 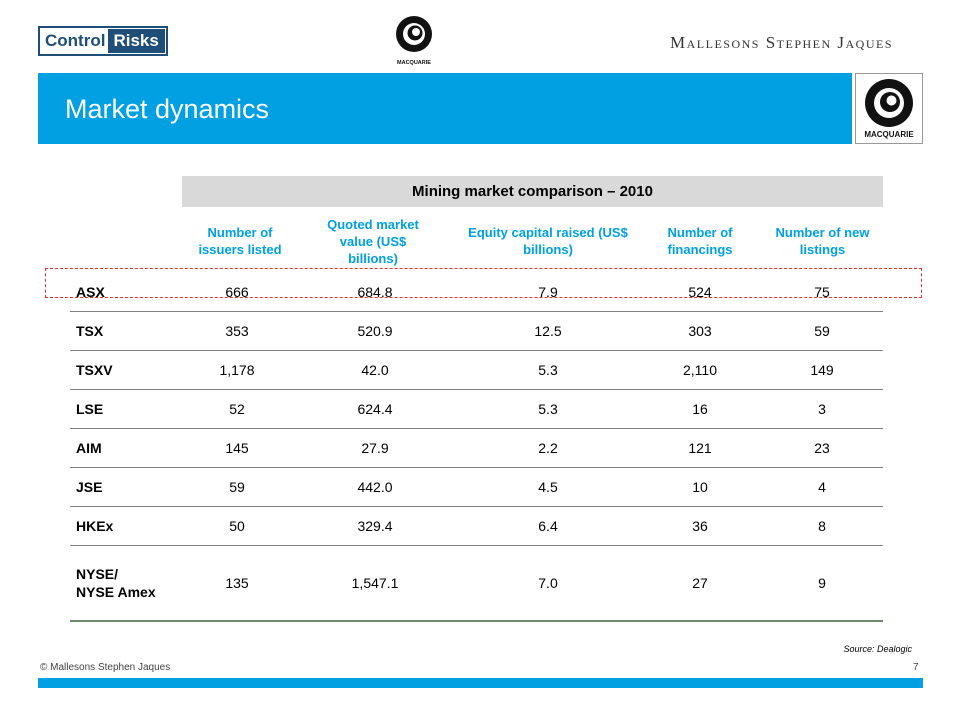 What do you see at coordinates (822, 447) in the screenshot?
I see `cell-new-listings: 23` at bounding box center [822, 447].